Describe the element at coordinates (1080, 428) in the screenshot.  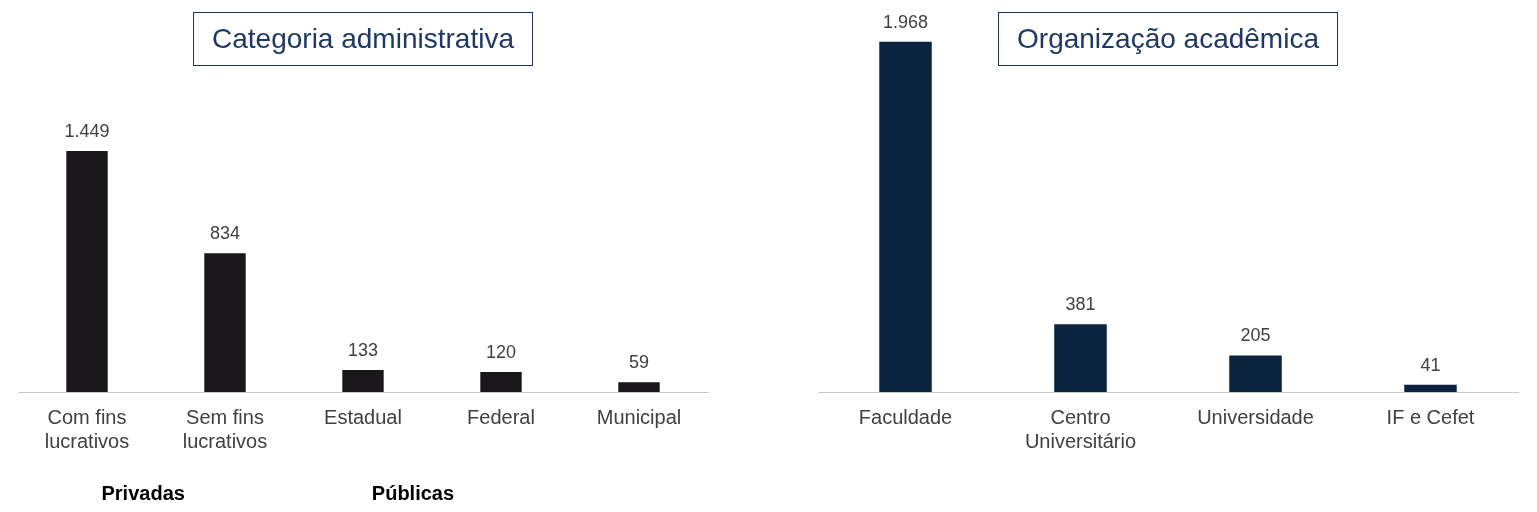
I see `x-tick-label: Centro Universitário` at that location.